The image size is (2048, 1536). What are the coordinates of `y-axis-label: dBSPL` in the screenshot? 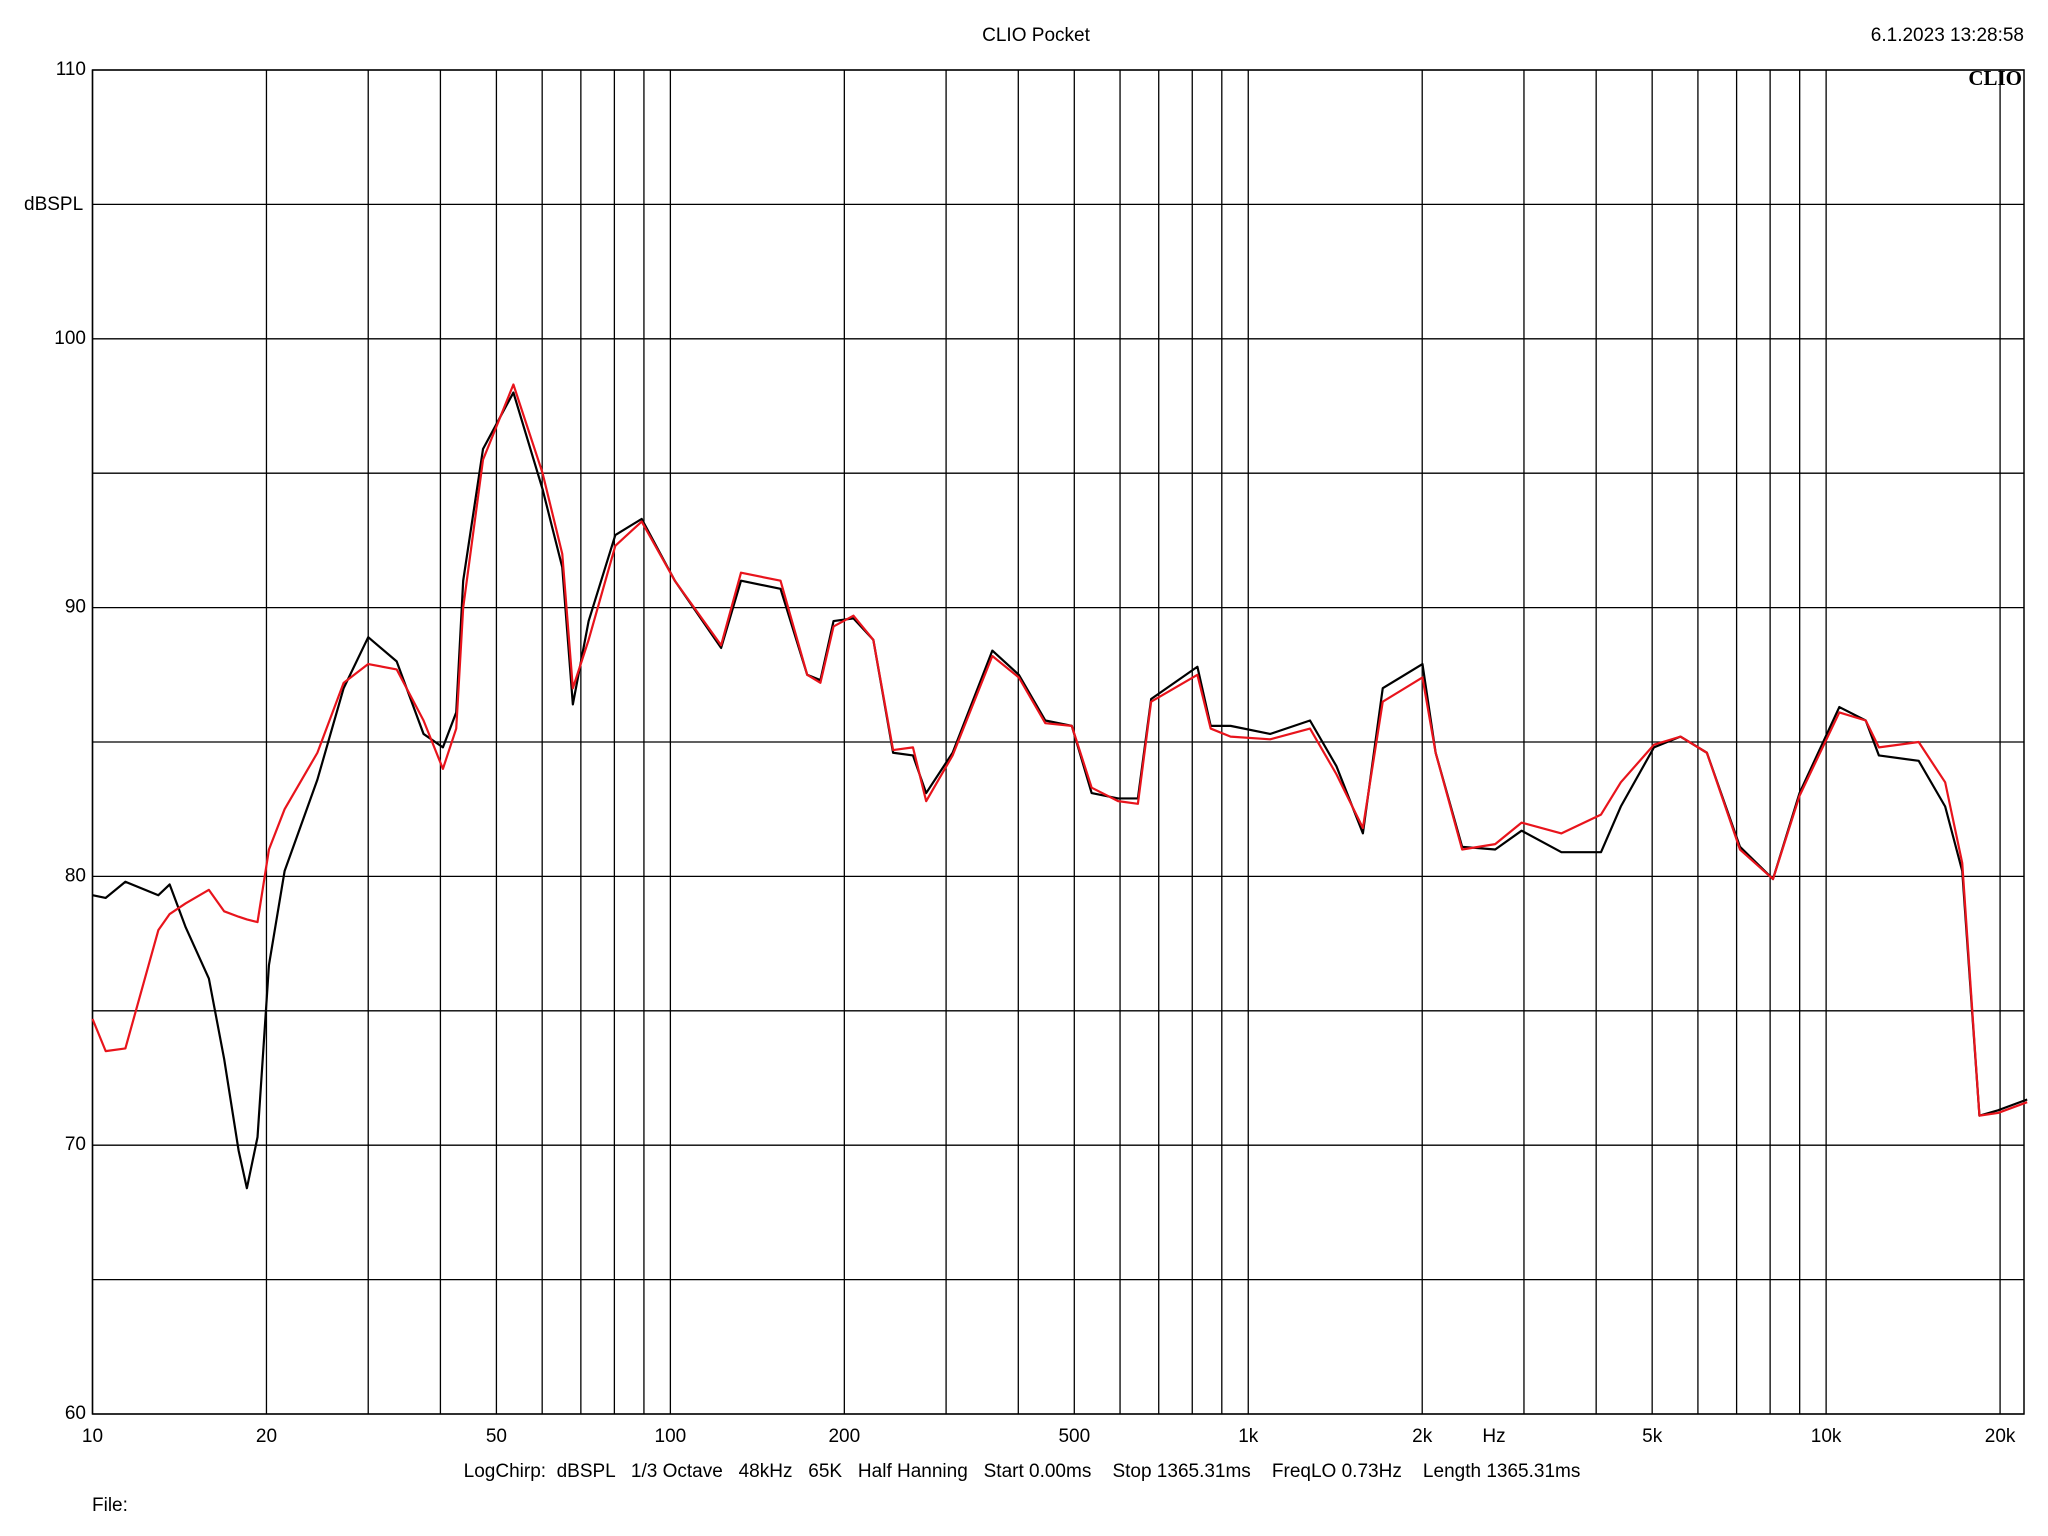 It's located at (53, 204).